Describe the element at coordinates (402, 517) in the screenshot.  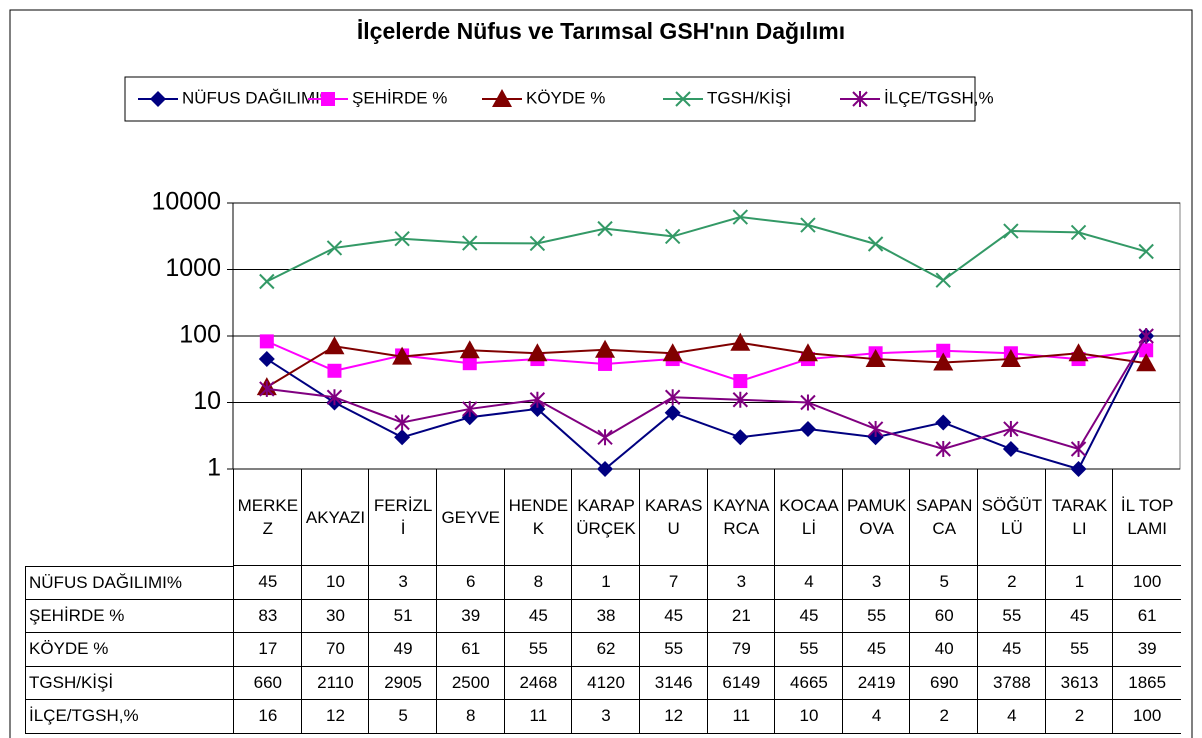
I see `category-label: FERİZLİ` at that location.